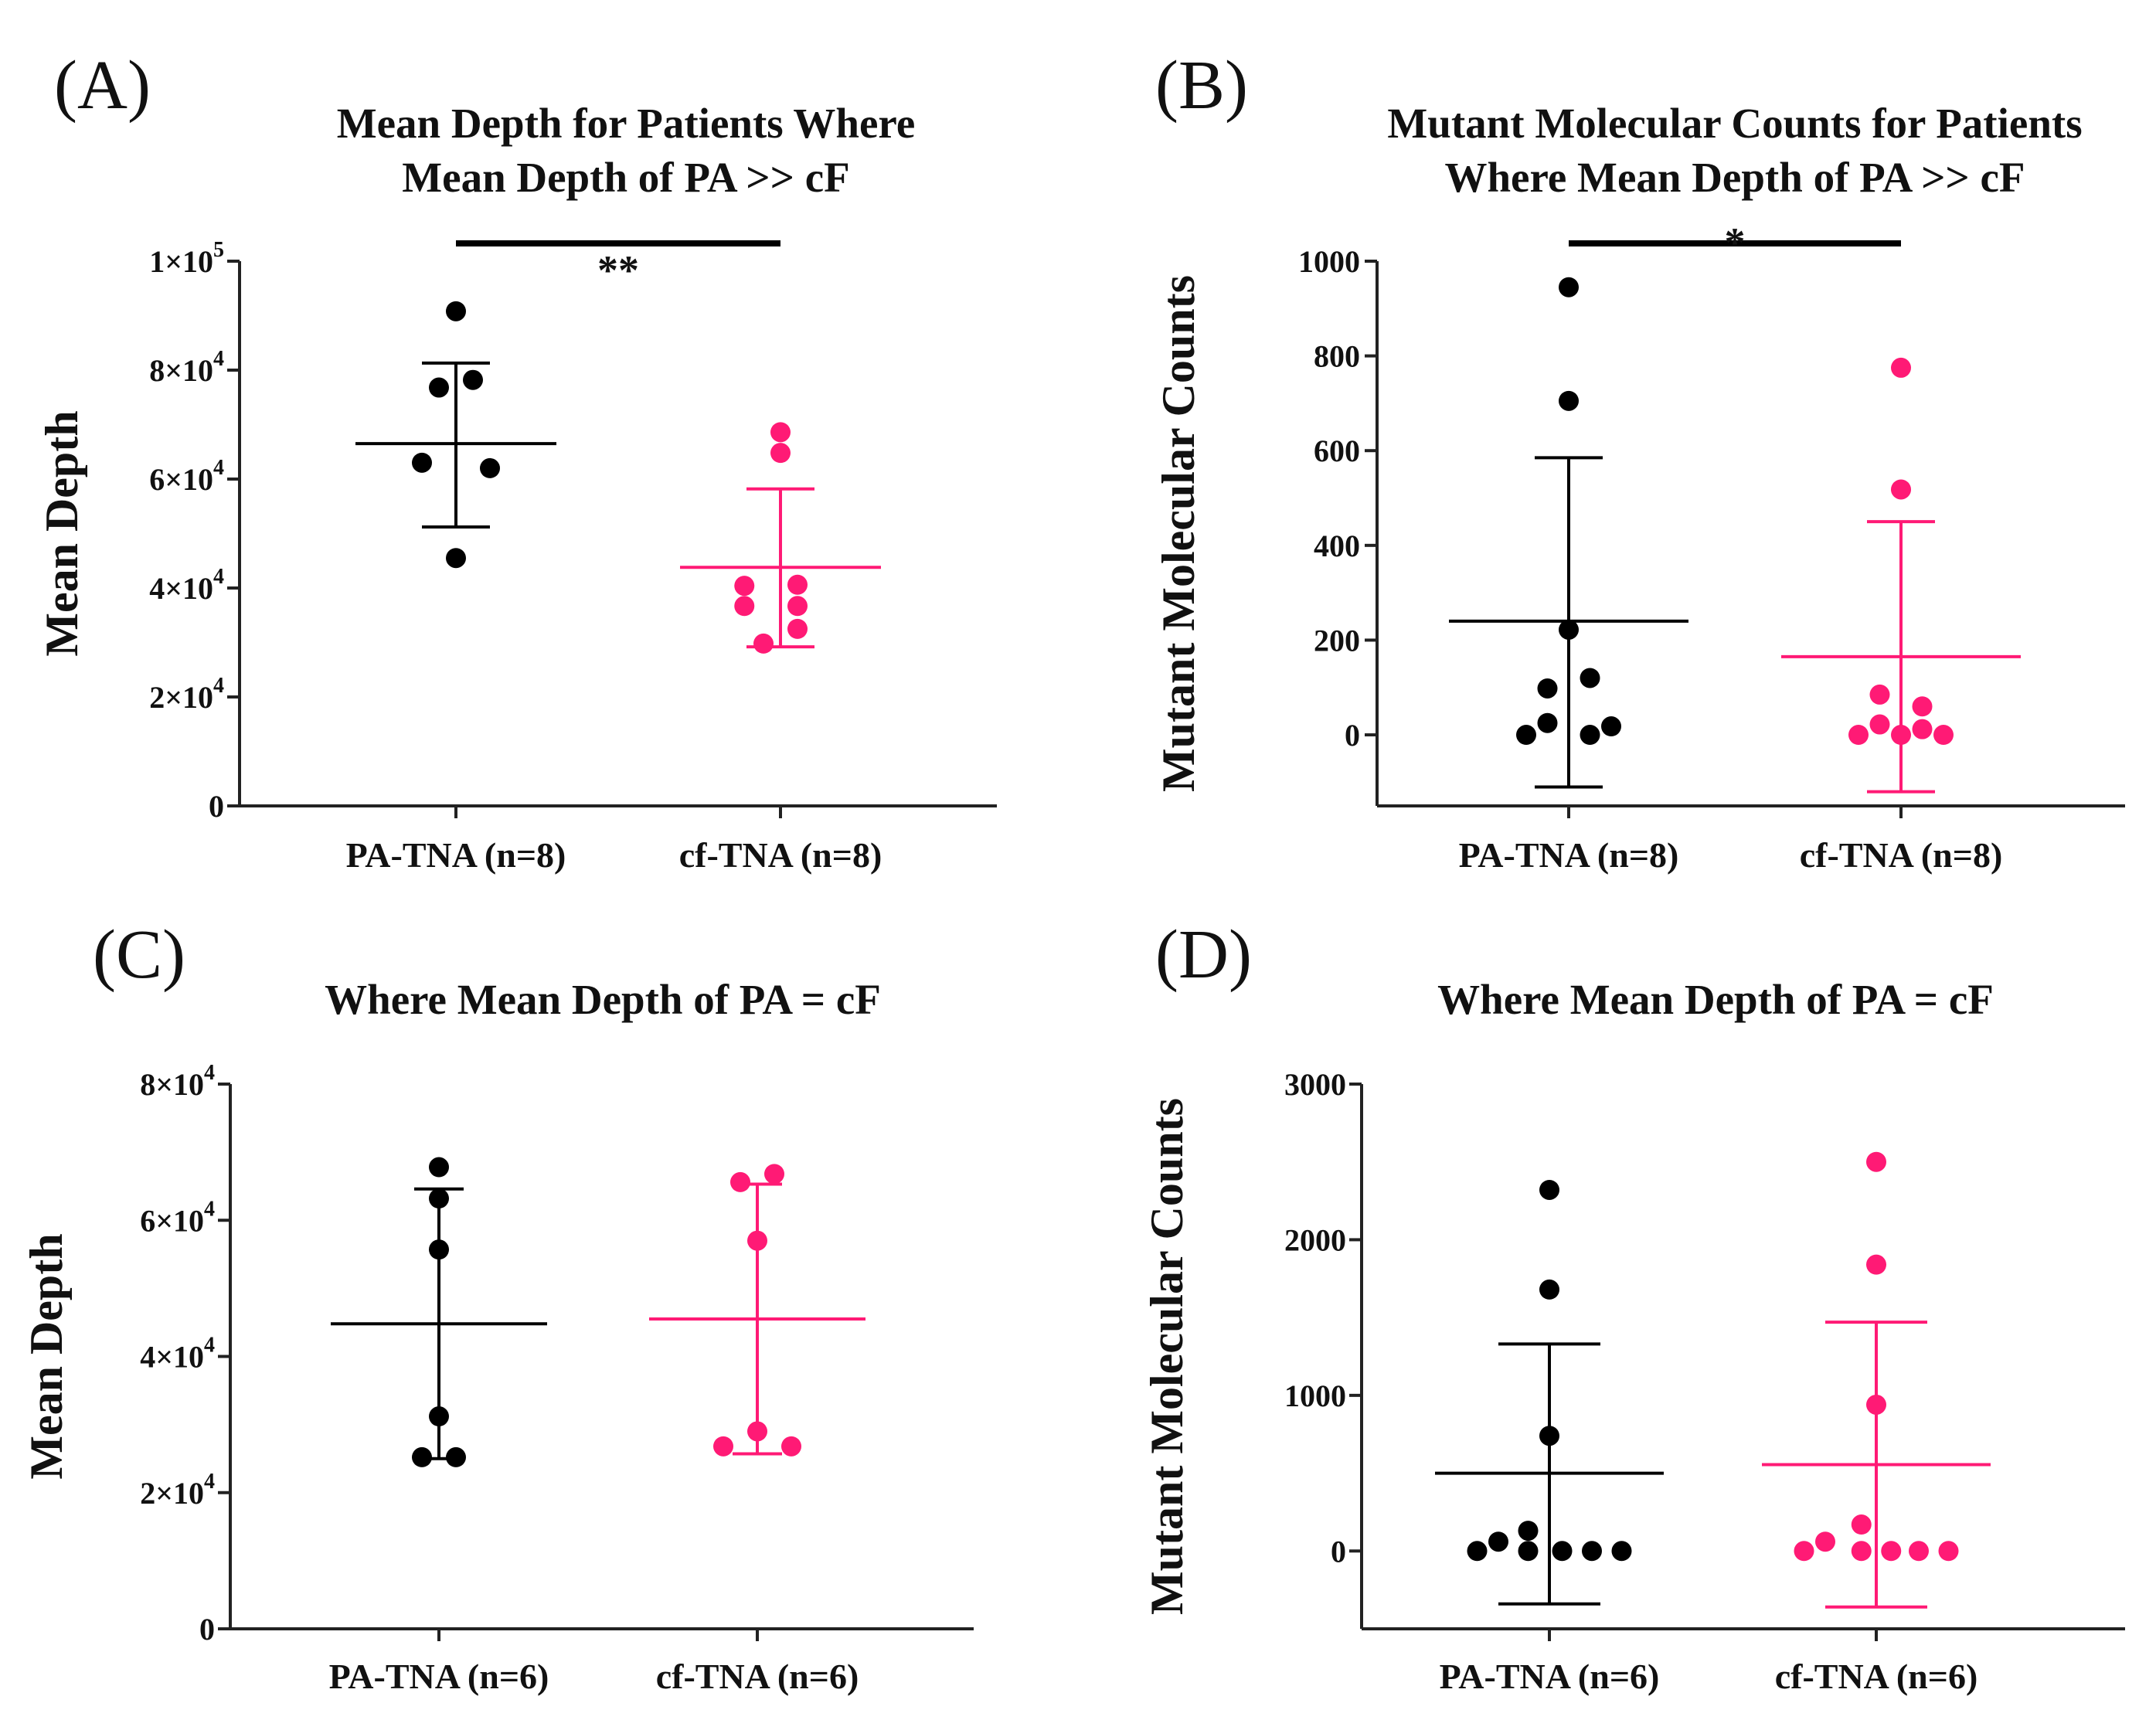 The image size is (2156, 1720). Describe the element at coordinates (218, 250) in the screenshot. I see `y-tick-exponent: 5` at that location.